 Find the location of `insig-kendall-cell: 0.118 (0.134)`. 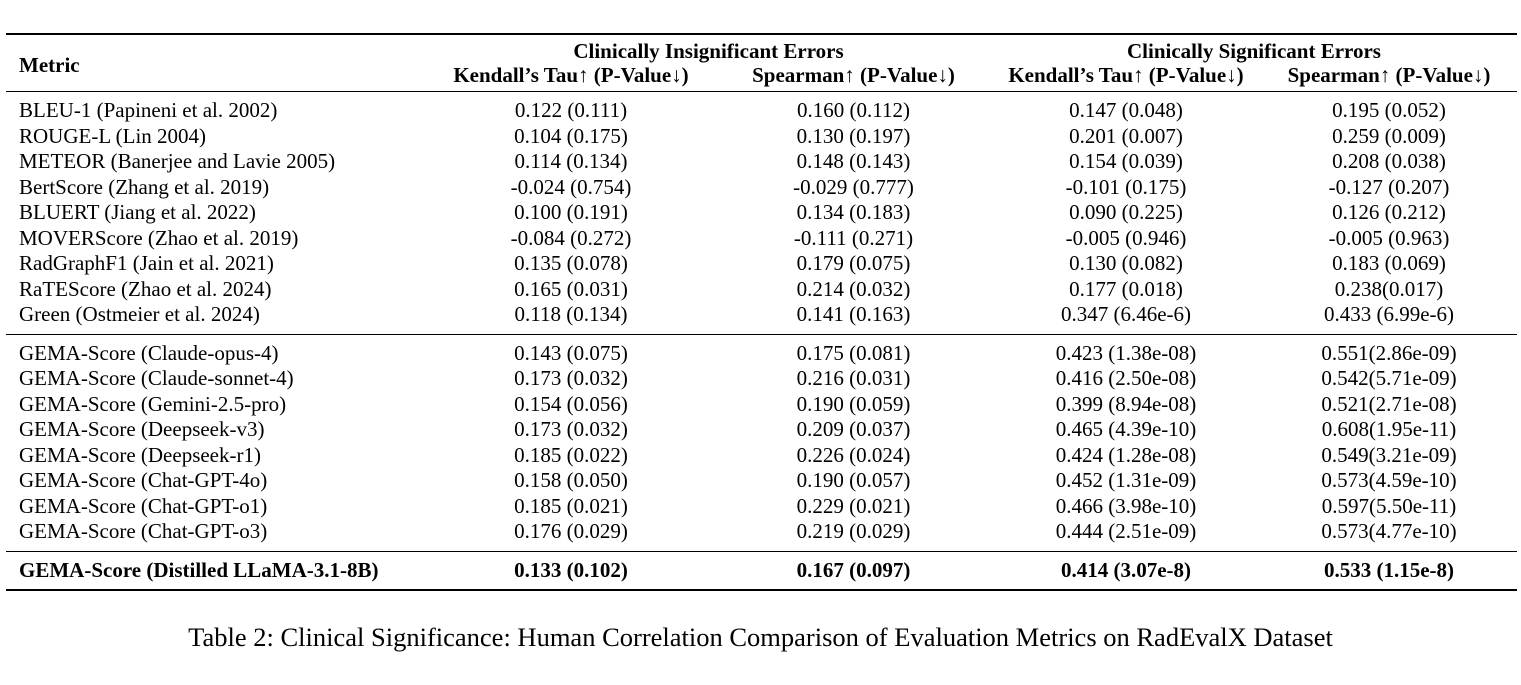

insig-kendall-cell: 0.118 (0.134) is located at coordinates (571, 314).